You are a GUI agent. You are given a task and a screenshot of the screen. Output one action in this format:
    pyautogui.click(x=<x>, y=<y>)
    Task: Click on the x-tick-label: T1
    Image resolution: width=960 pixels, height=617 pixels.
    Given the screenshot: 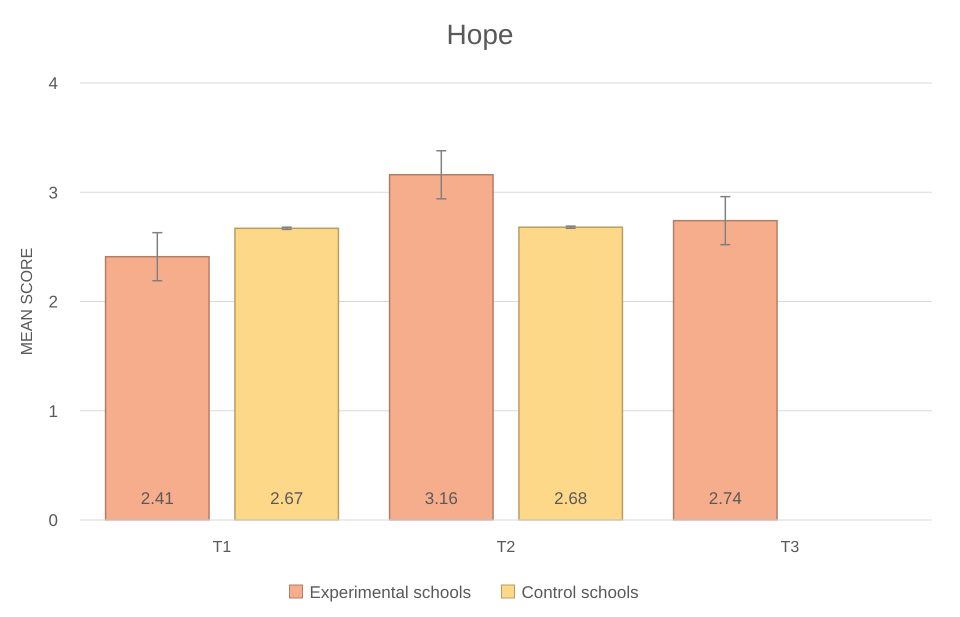 What is the action you would take?
    pyautogui.click(x=222, y=547)
    